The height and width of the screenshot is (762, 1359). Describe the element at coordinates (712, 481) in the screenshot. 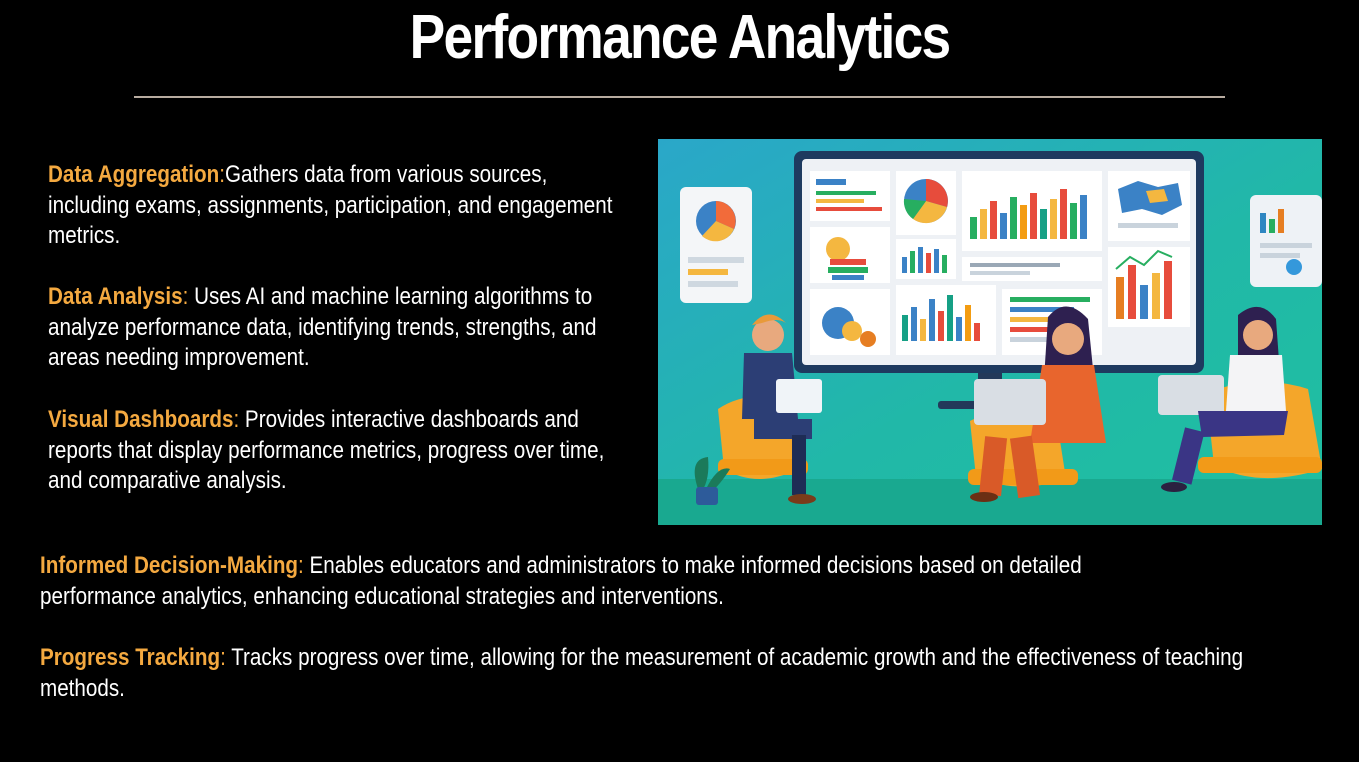

I see `plant` at that location.